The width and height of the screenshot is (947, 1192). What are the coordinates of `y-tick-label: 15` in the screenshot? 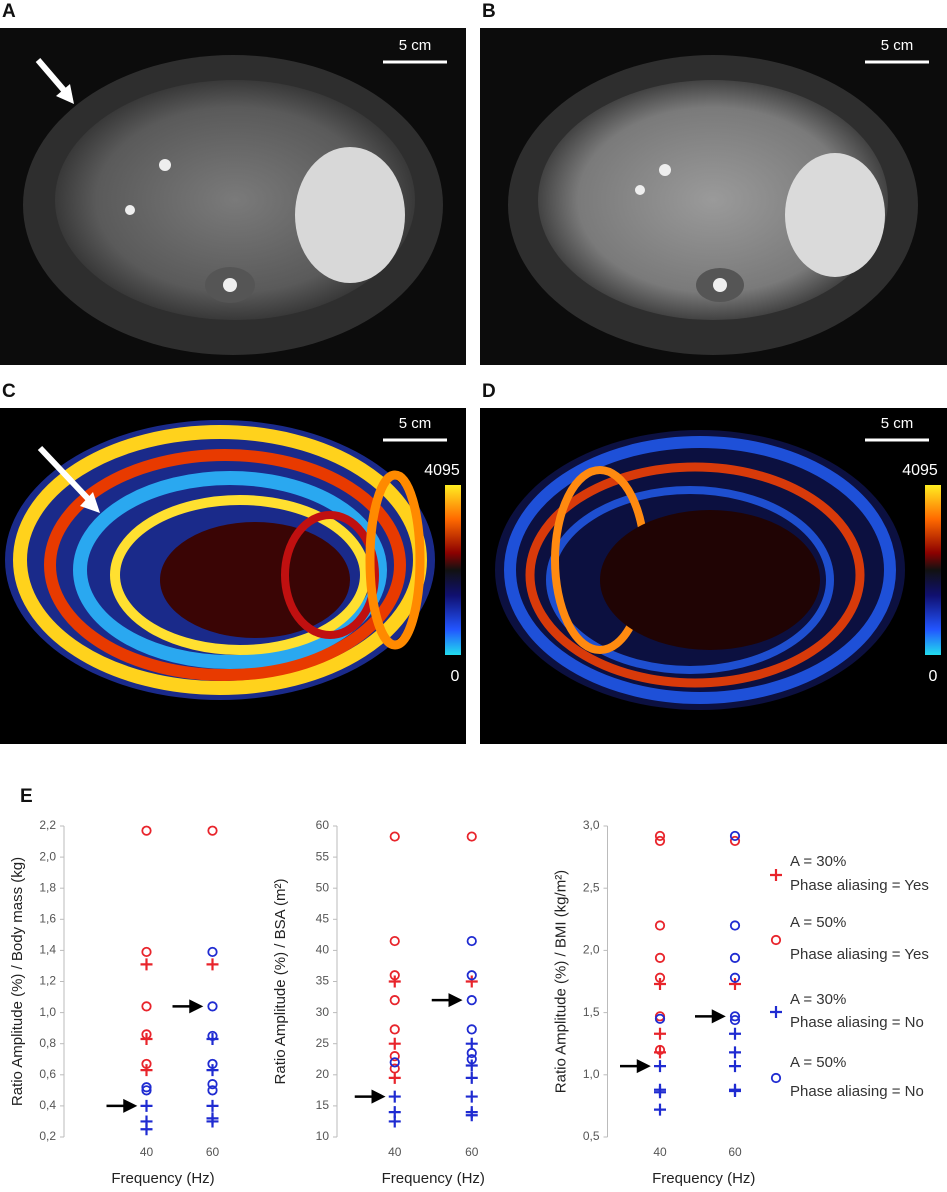 It's located at (323, 1105).